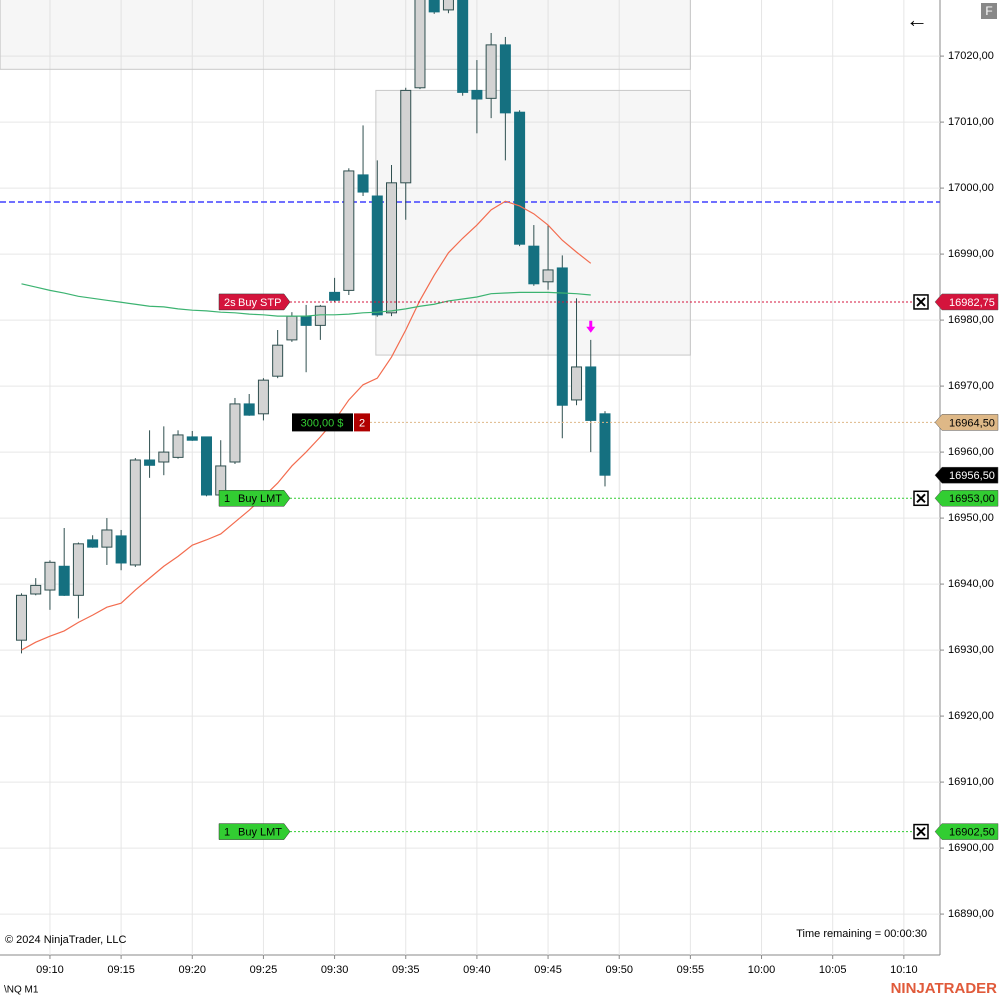  Describe the element at coordinates (50, 970) in the screenshot. I see `x-tick-label: 09:10` at that location.